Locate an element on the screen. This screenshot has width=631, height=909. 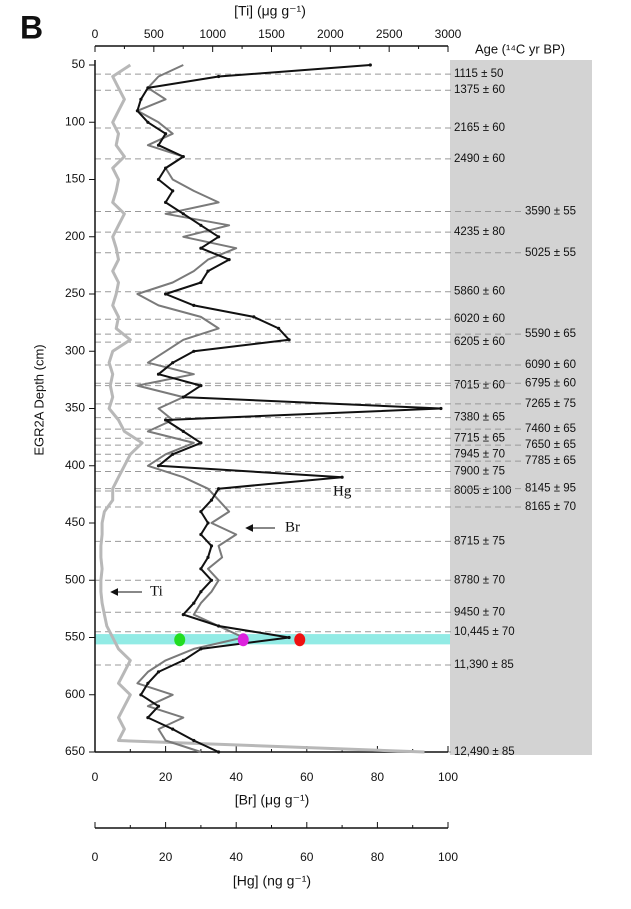
age-label: 7650 ± 65 is located at coordinates (550, 445).